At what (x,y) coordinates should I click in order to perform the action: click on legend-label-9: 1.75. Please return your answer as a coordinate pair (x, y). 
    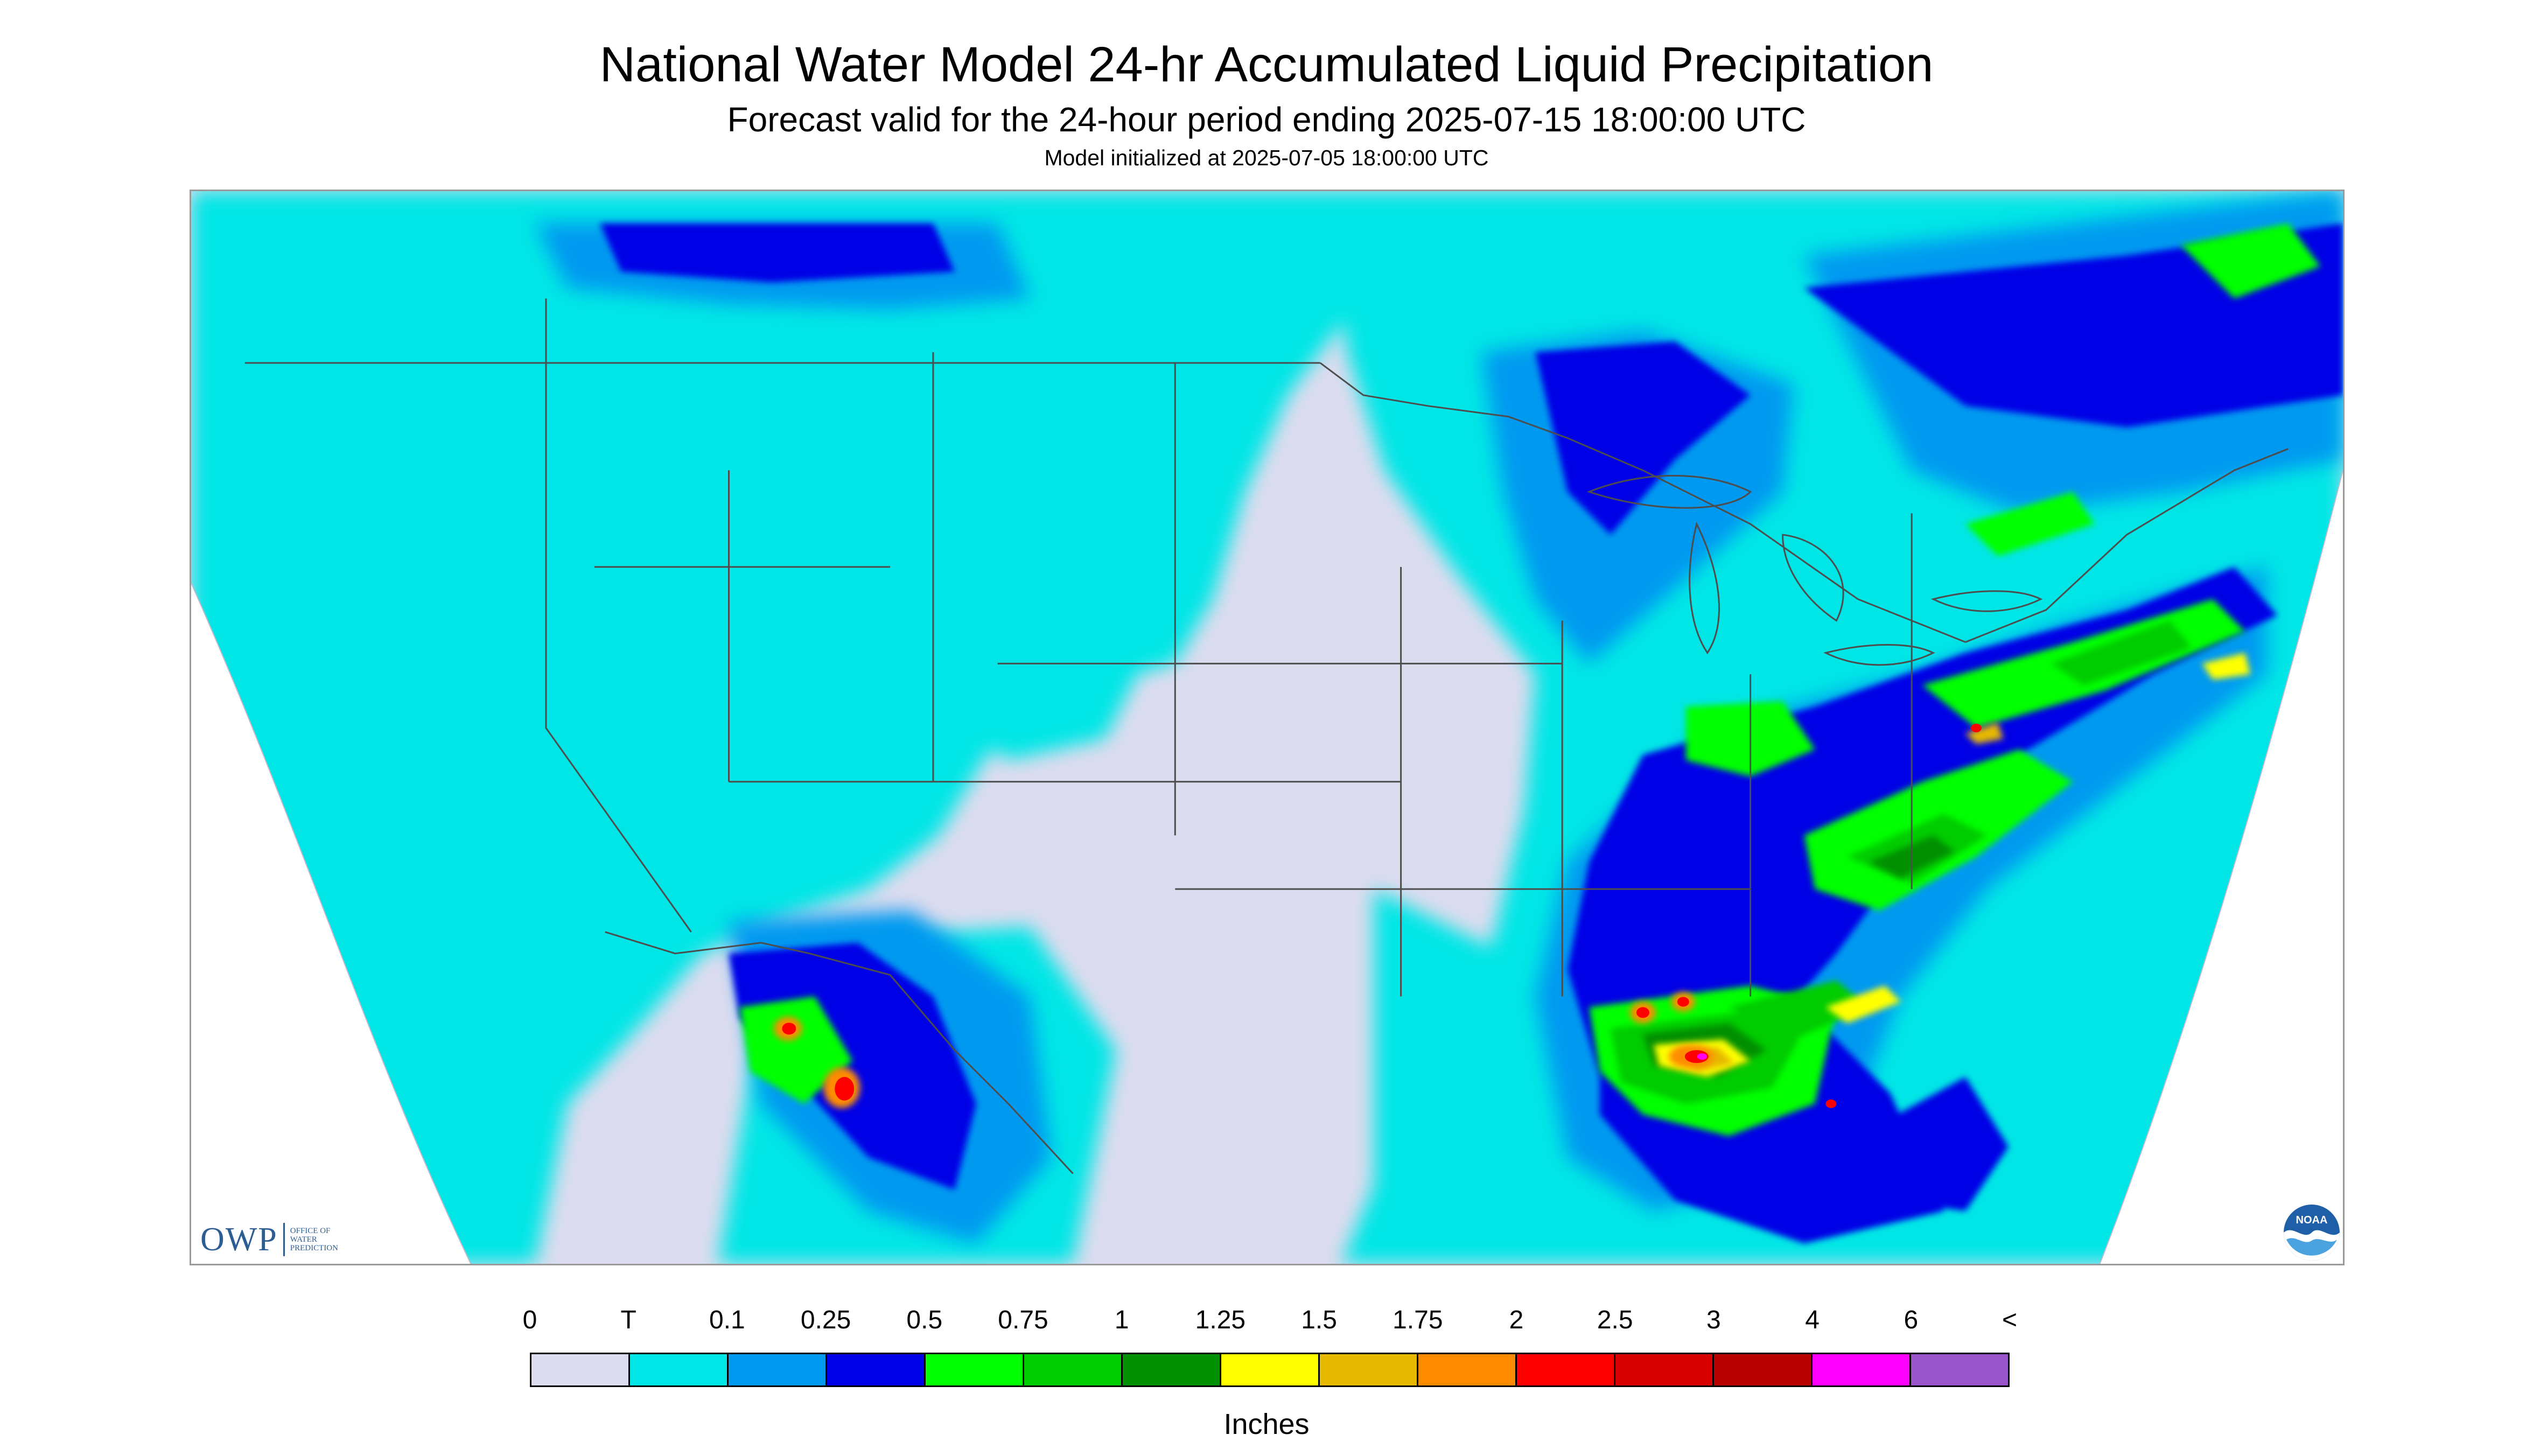
    Looking at the image, I should click on (1418, 1320).